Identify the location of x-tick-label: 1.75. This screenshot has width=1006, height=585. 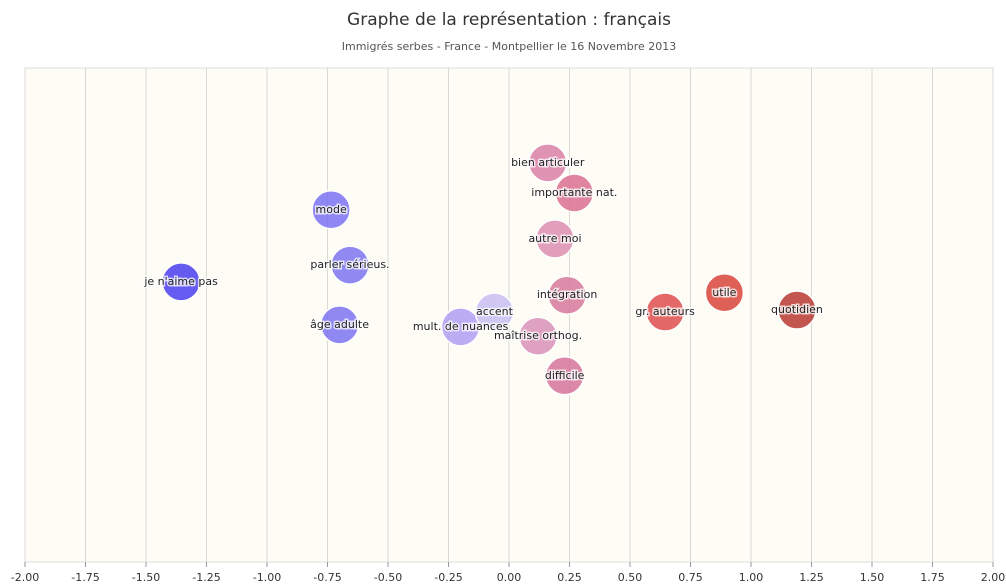
(932, 577).